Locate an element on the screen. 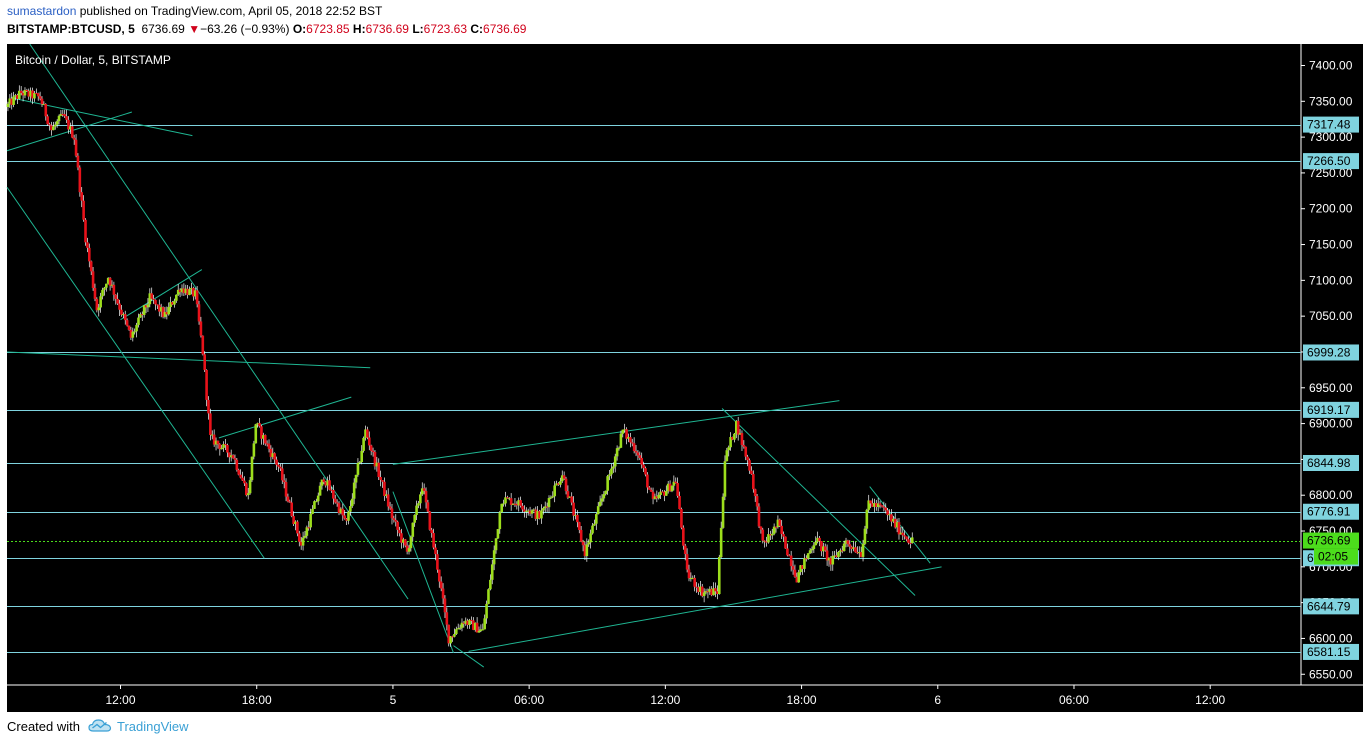  price-tick-label: 7100.00 is located at coordinates (1331, 280).